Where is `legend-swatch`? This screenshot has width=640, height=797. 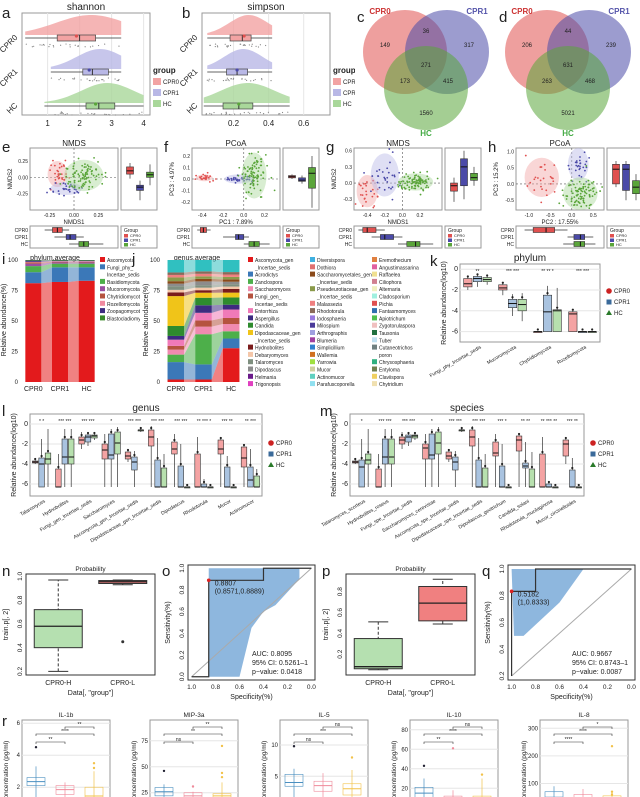
legend-swatch is located at coordinates (312, 369).